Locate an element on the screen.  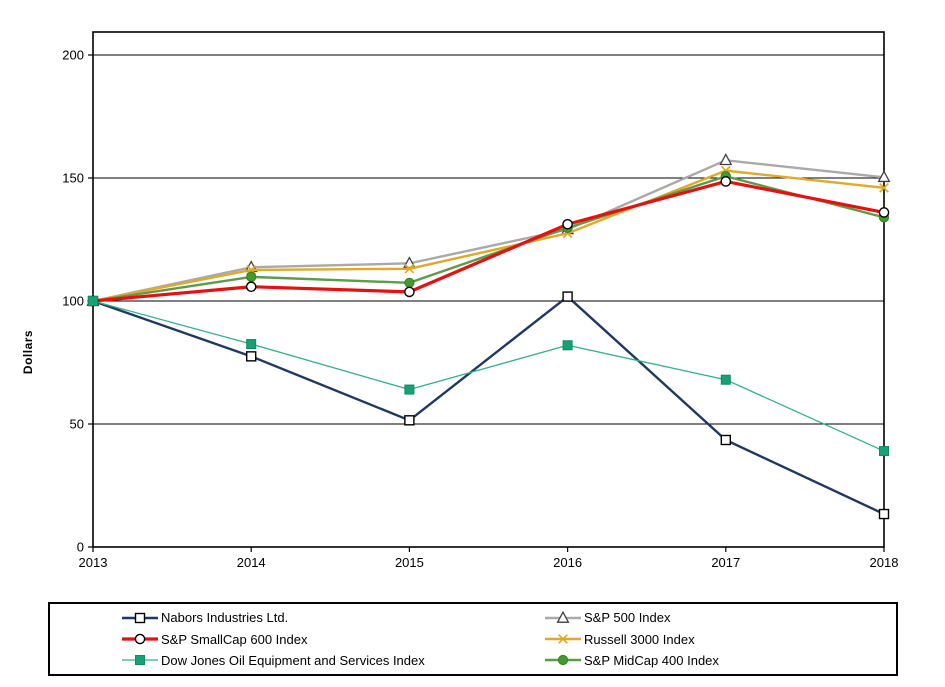
legend-item-s-p-smallcap-600-index: S&P SmallCap 600 Index is located at coordinates (261, 639).